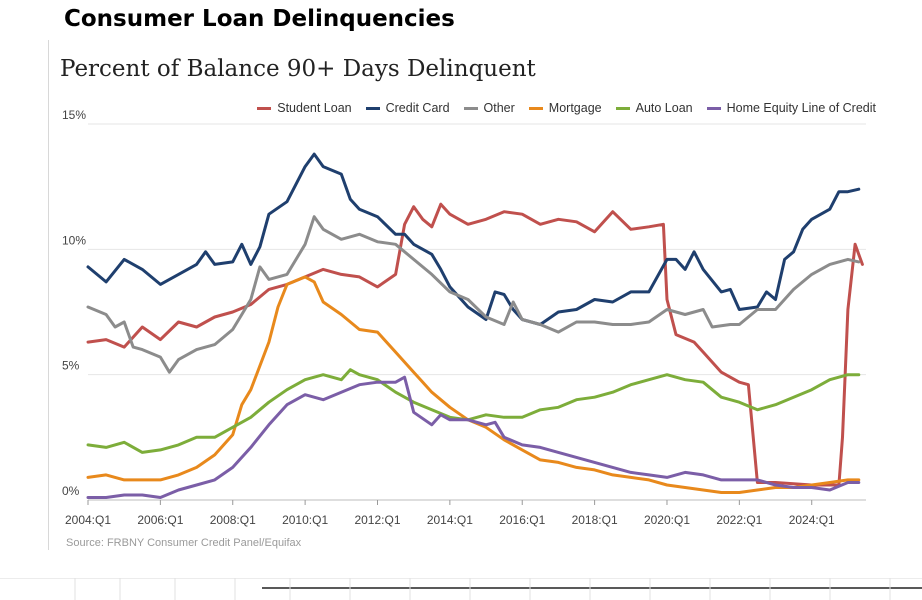 The height and width of the screenshot is (600, 922). I want to click on x-tick-label: 2006:Q1, so click(160, 520).